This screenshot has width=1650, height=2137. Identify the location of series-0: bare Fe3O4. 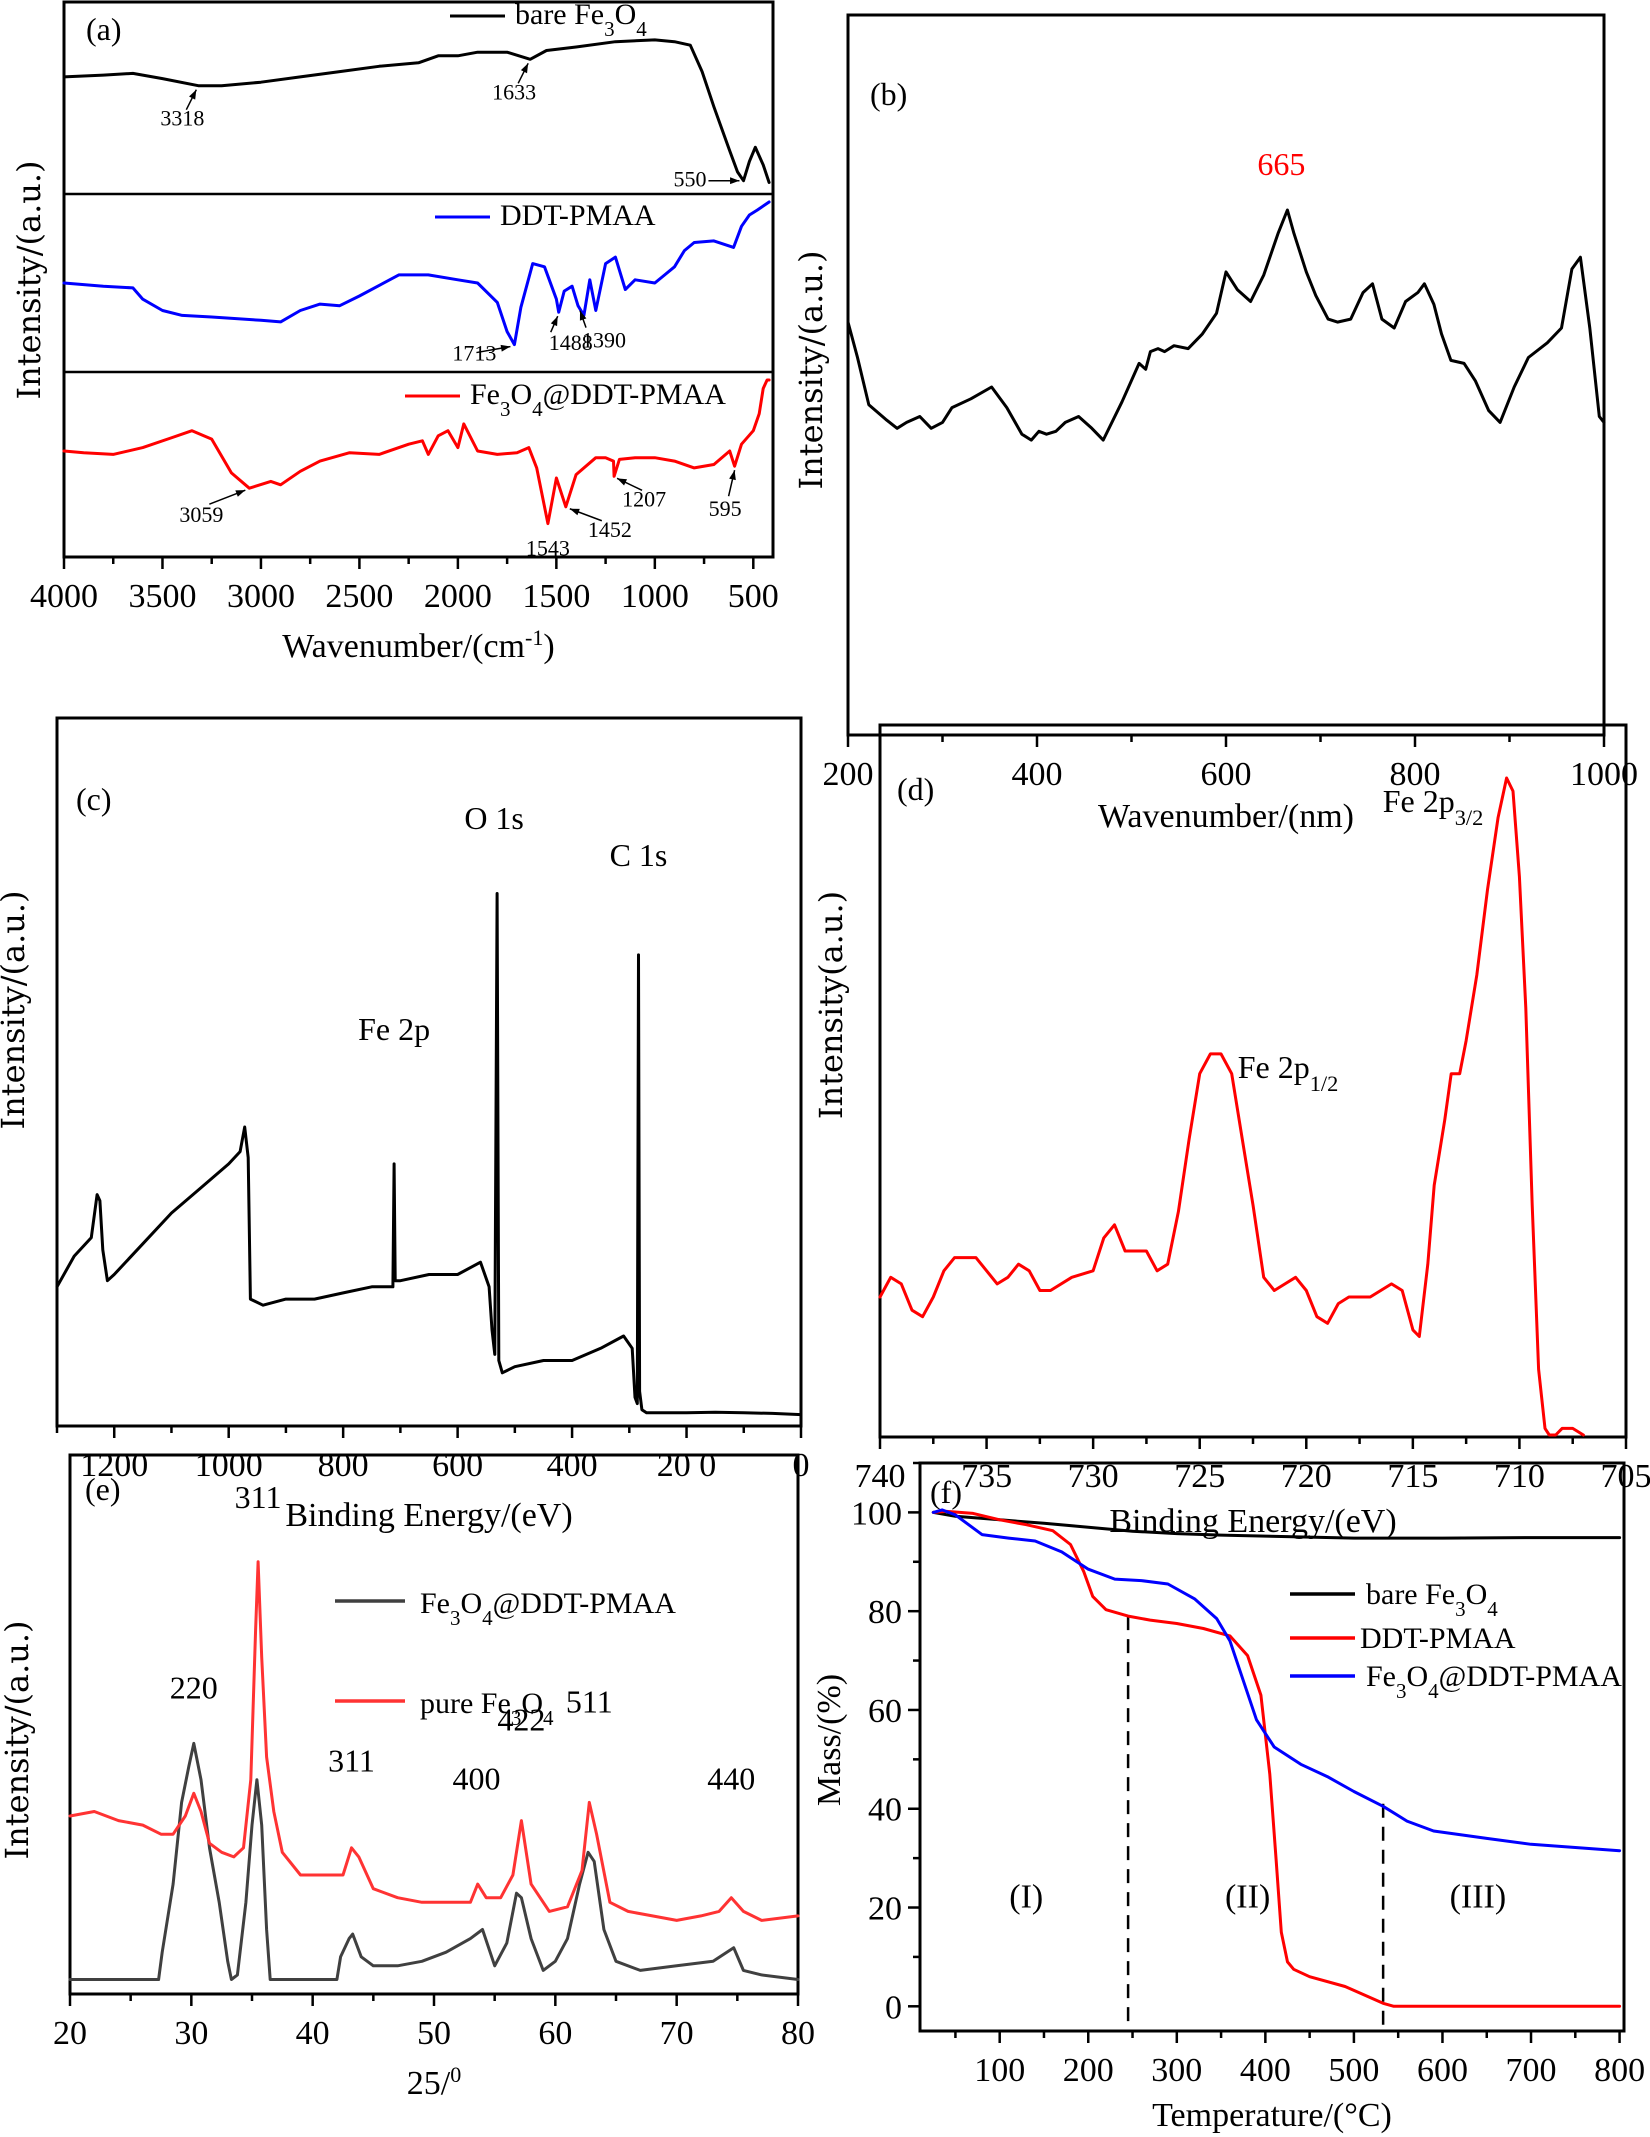
(416, 92).